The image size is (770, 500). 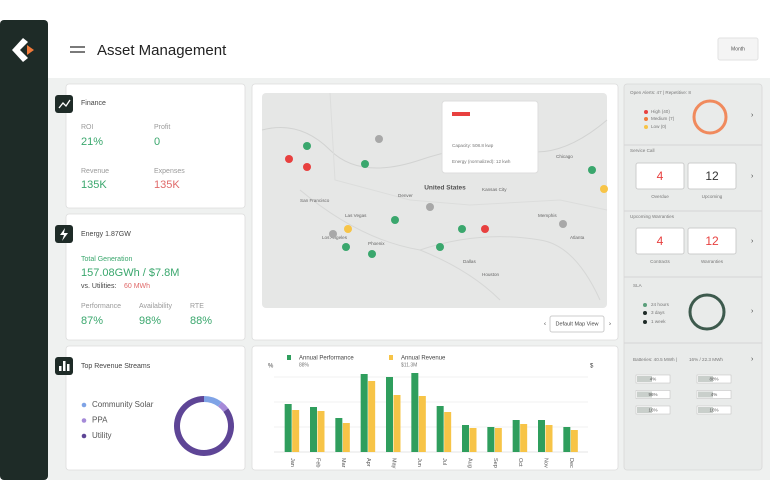 What do you see at coordinates (116, 366) in the screenshot?
I see `card-title: Top Revenue Streams` at bounding box center [116, 366].